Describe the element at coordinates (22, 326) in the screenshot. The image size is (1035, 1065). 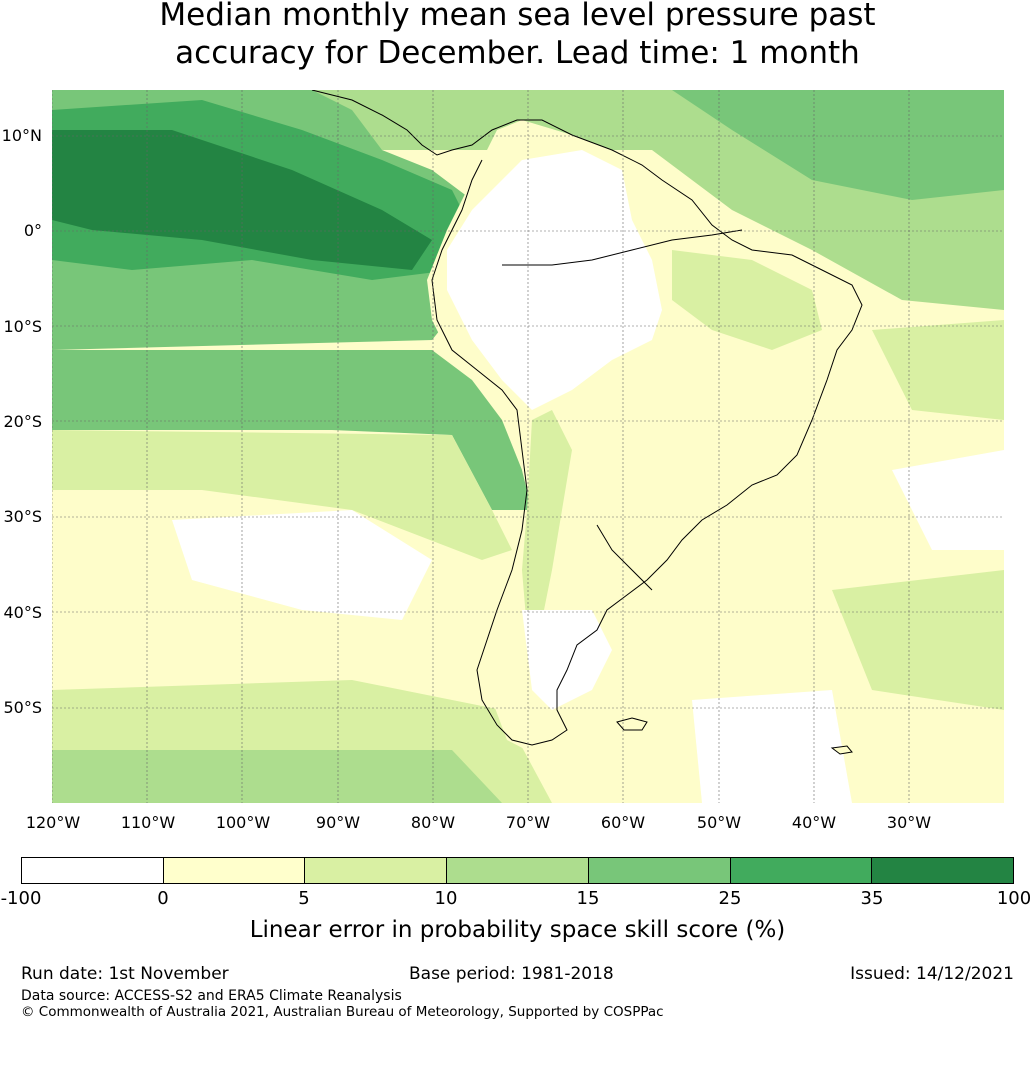
I see `lat-label-10s: 10°S` at that location.